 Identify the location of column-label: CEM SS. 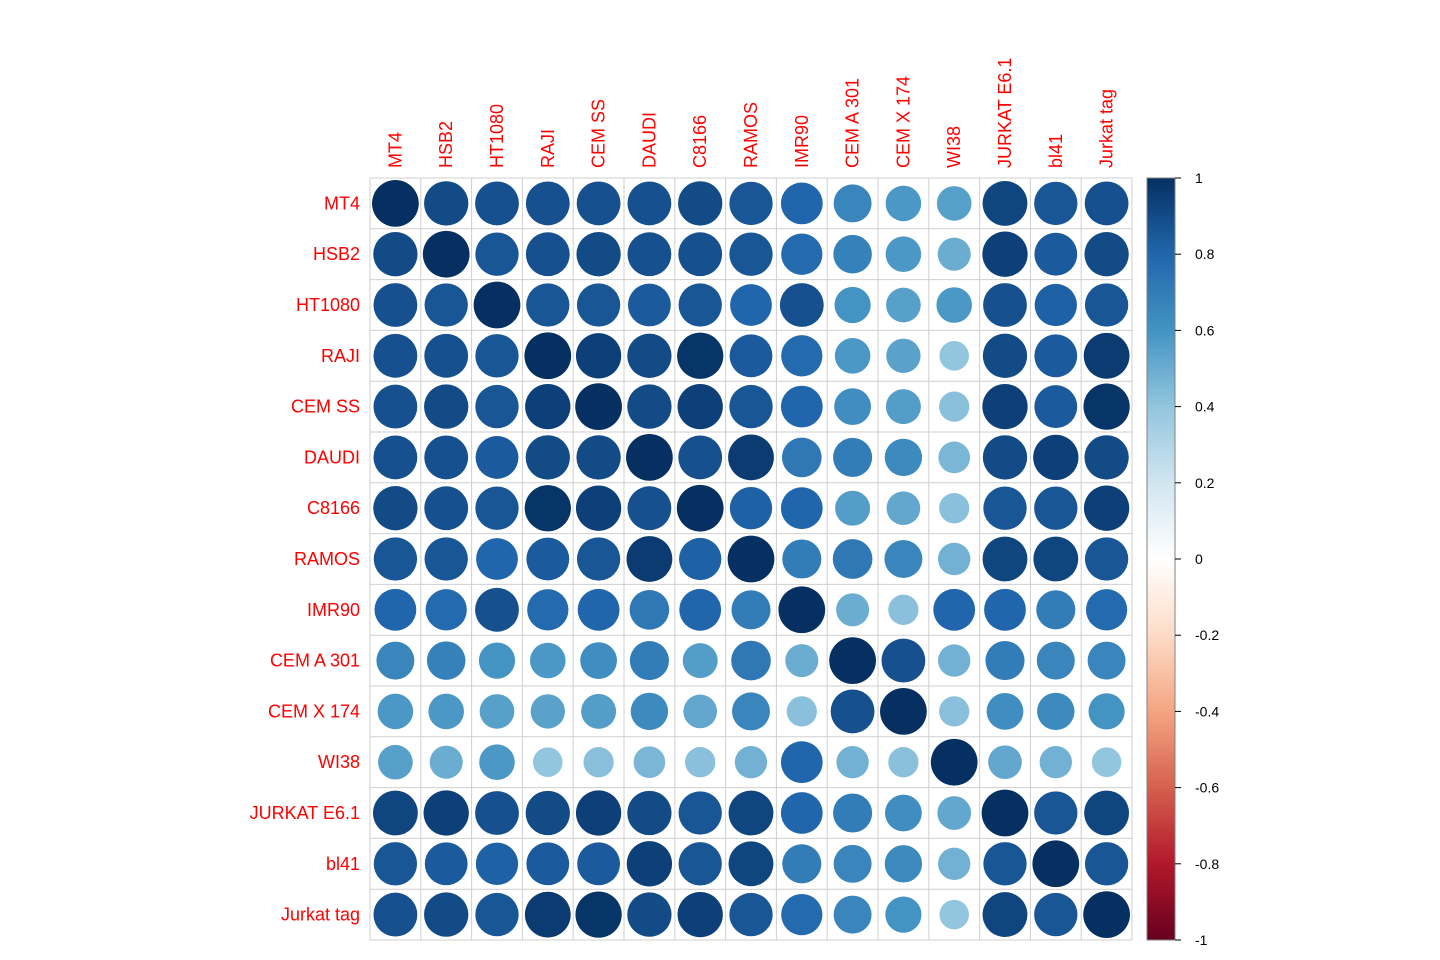
(599, 133).